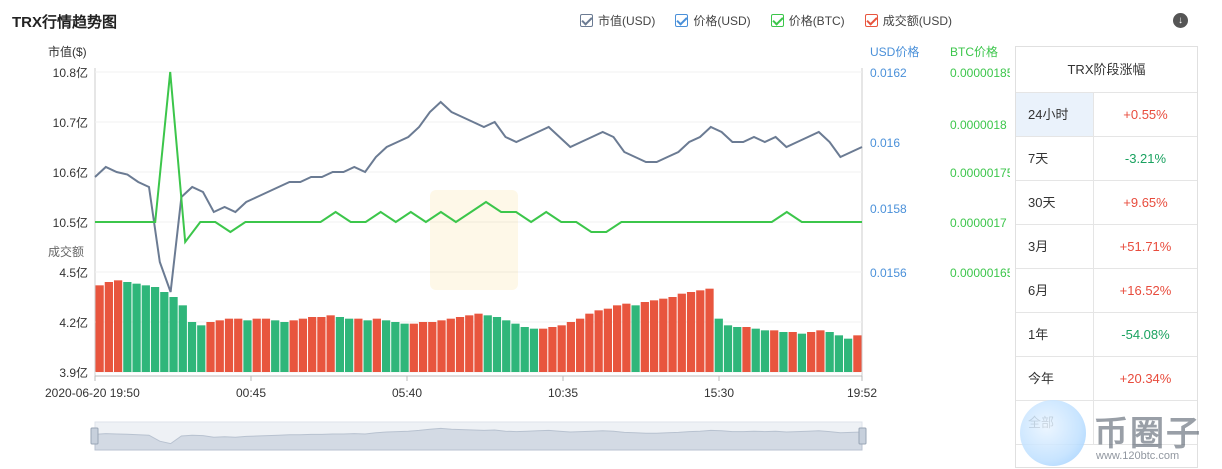  What do you see at coordinates (1106, 70) in the screenshot?
I see `stage-panel-title: TRX阶段涨幅` at bounding box center [1106, 70].